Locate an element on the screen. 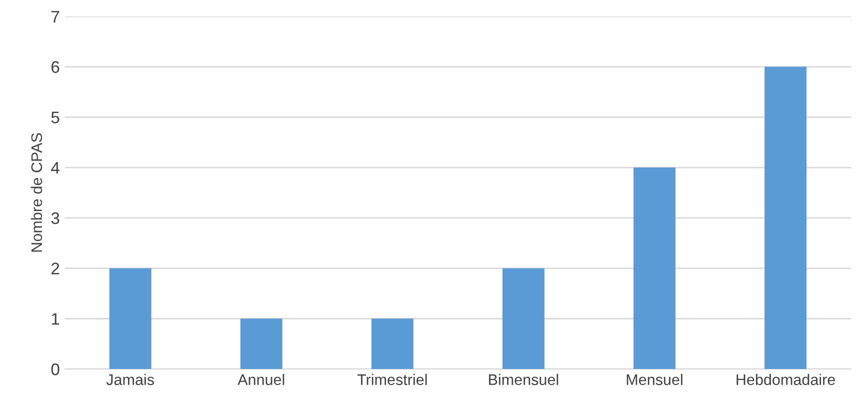 The height and width of the screenshot is (410, 864). x-tick-label: Bimensuel is located at coordinates (523, 380).